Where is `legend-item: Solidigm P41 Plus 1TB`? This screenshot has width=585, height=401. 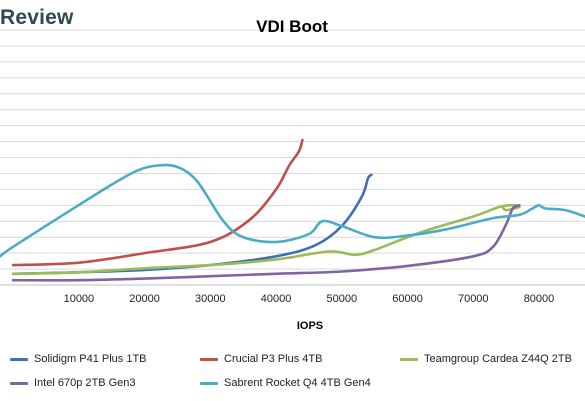 legend-item: Solidigm P41 Plus 1TB is located at coordinates (78, 359).